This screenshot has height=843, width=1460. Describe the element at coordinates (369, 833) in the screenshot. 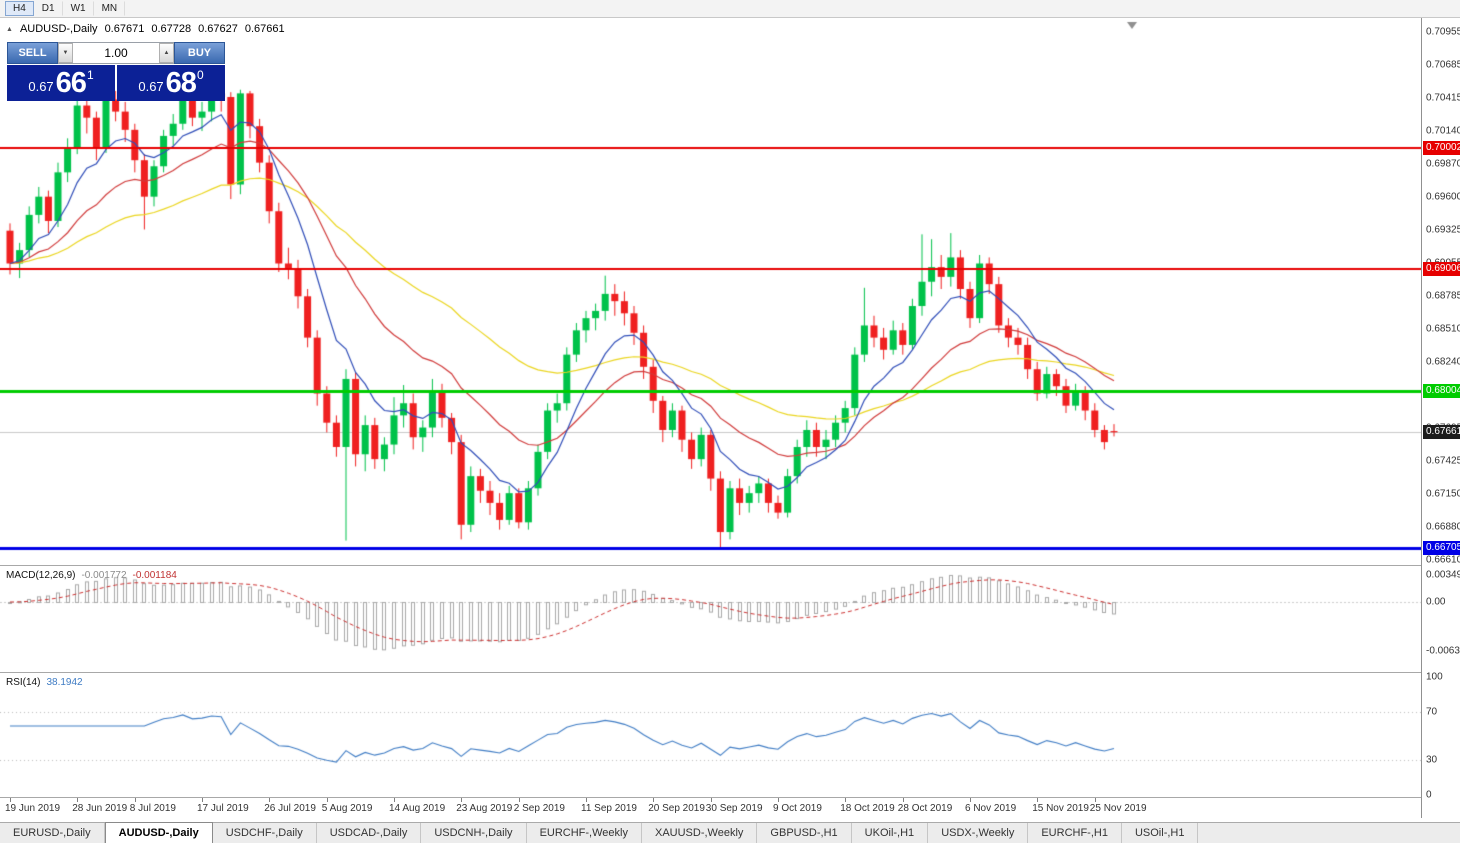

I see `chart-tab-usdcad-daily: USDCAD-,Daily` at that location.